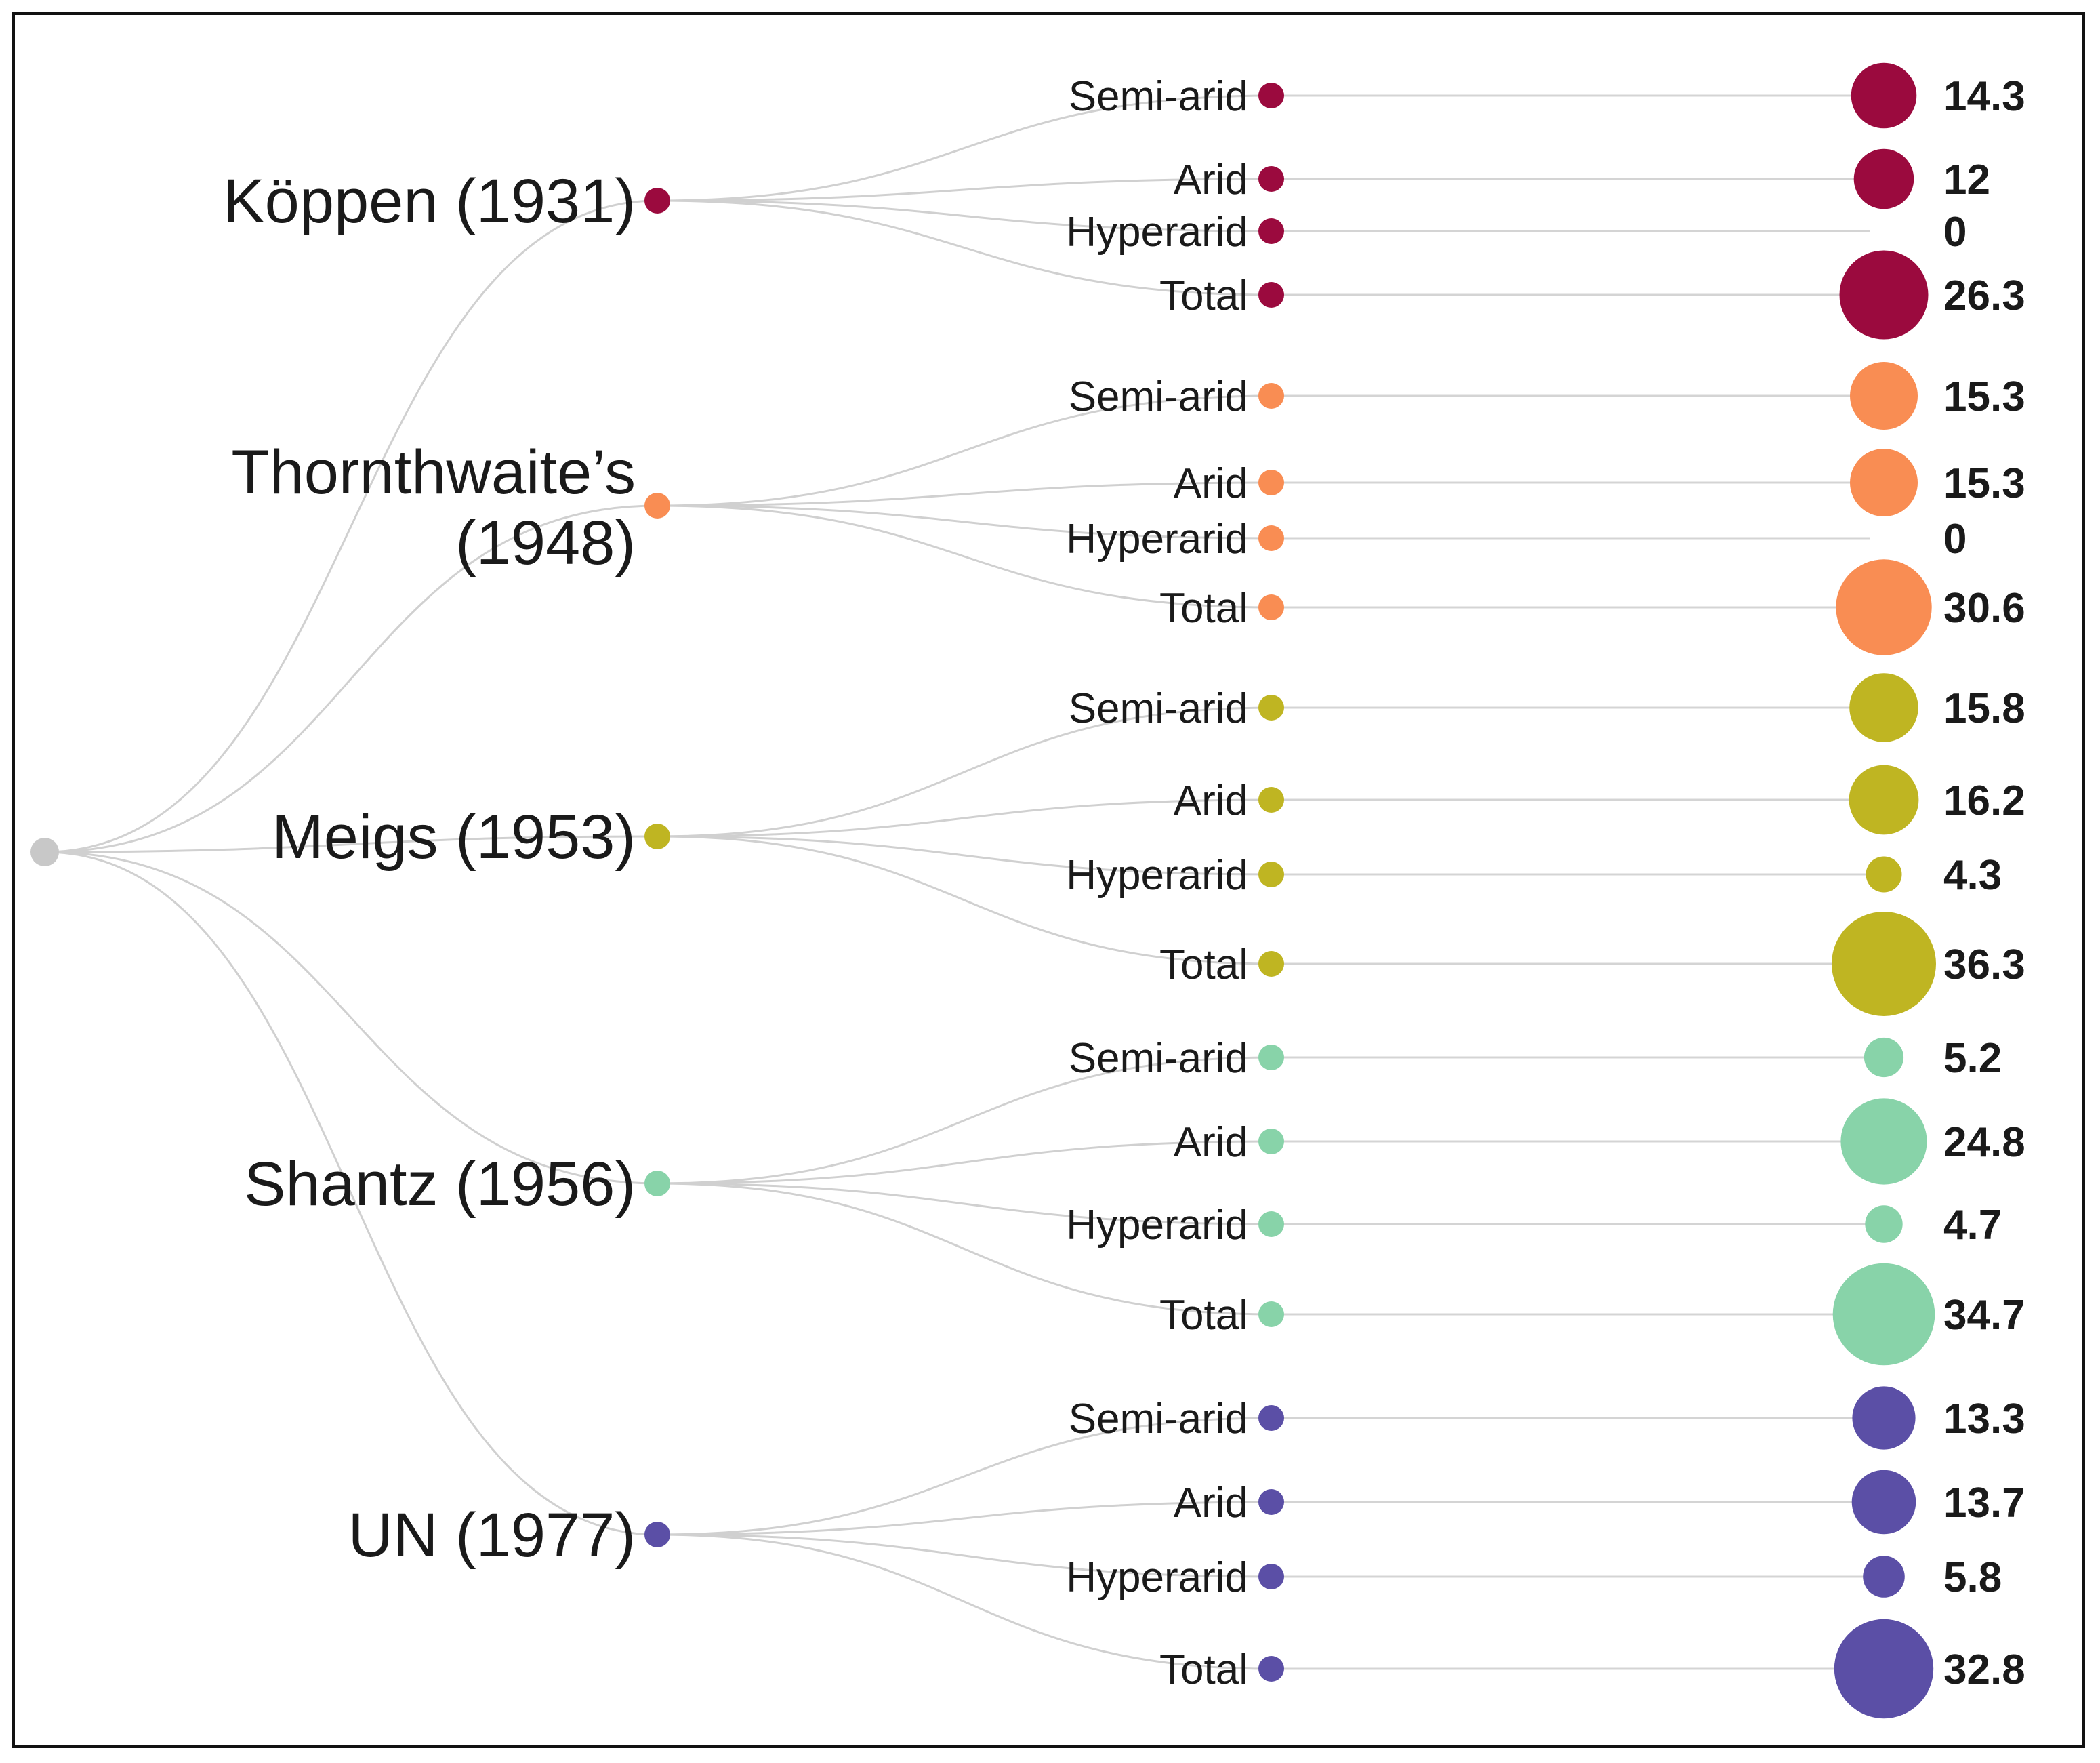 This screenshot has width=2100, height=1763. What do you see at coordinates (1972, 1578) in the screenshot?
I see `value-label: 5.8` at bounding box center [1972, 1578].